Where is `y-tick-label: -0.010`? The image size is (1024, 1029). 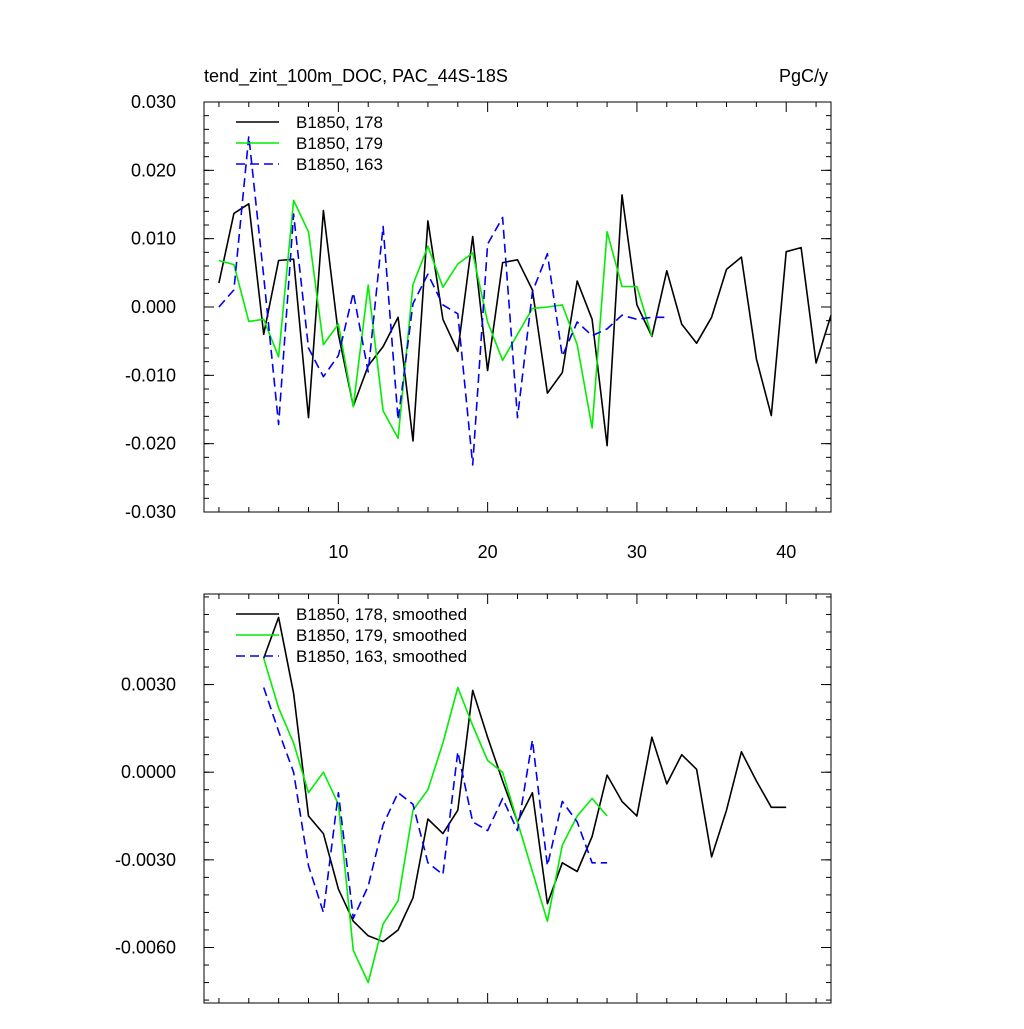 y-tick-label: -0.010 is located at coordinates (150, 375).